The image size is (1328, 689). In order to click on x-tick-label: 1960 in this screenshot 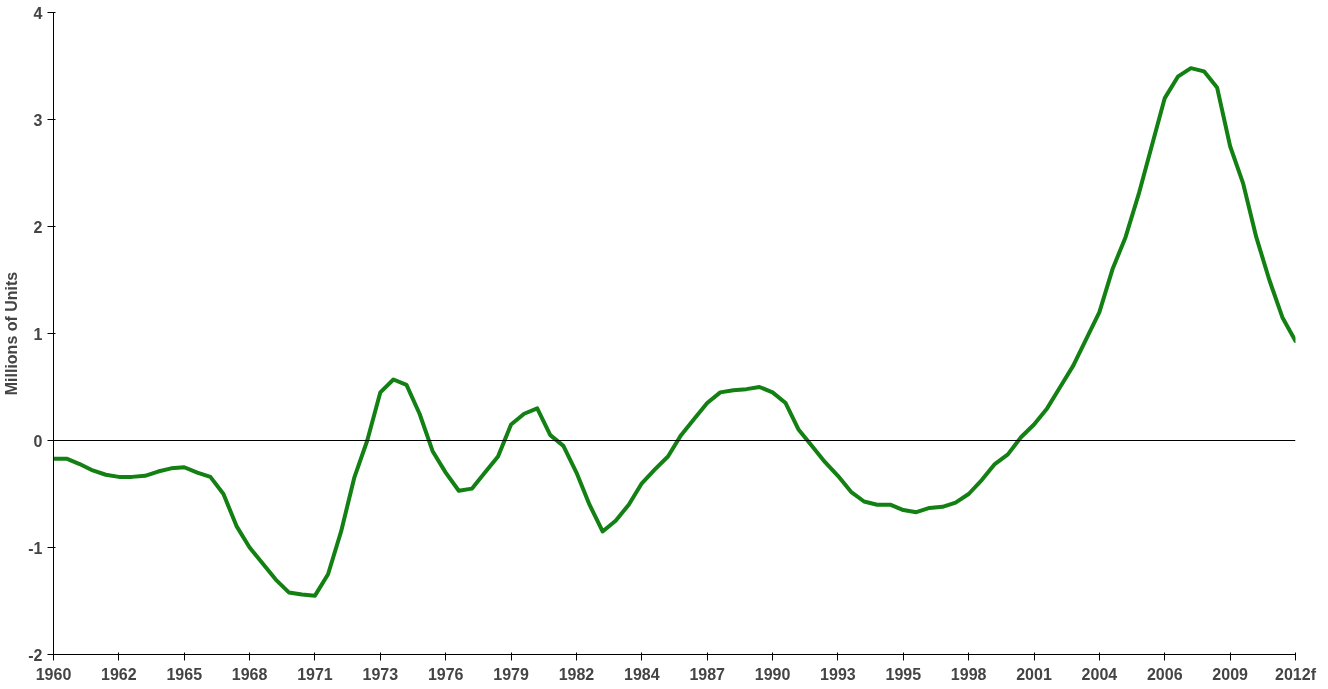, I will do `click(53, 674)`.